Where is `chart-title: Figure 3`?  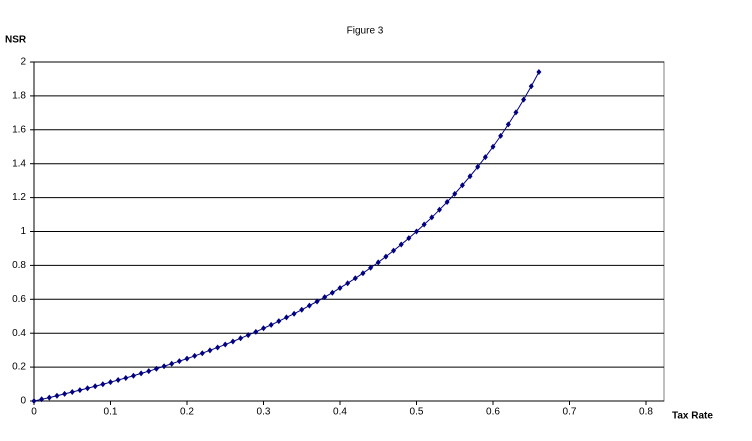 chart-title: Figure 3 is located at coordinates (365, 31).